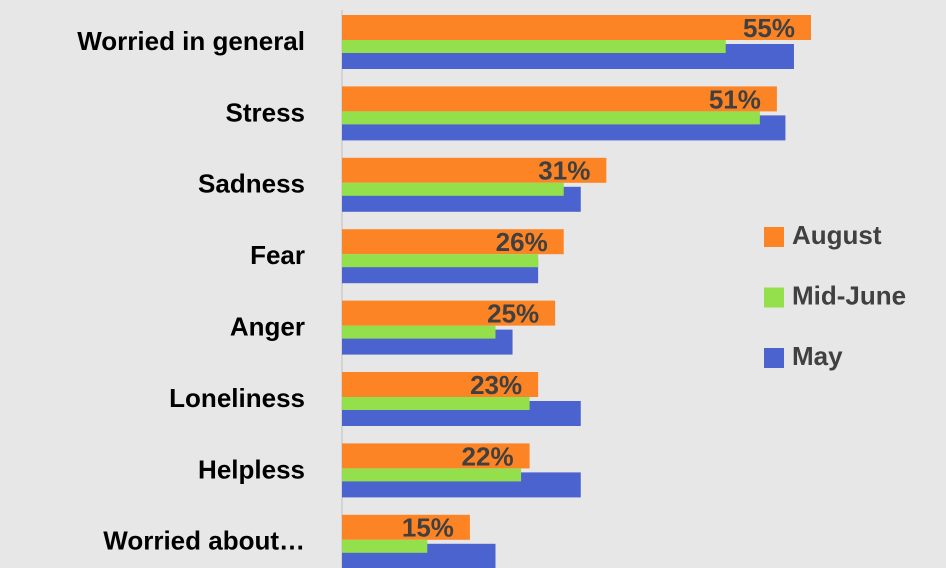 Image resolution: width=946 pixels, height=568 pixels. Describe the element at coordinates (849, 295) in the screenshot. I see `legend-label: Mid-June` at that location.